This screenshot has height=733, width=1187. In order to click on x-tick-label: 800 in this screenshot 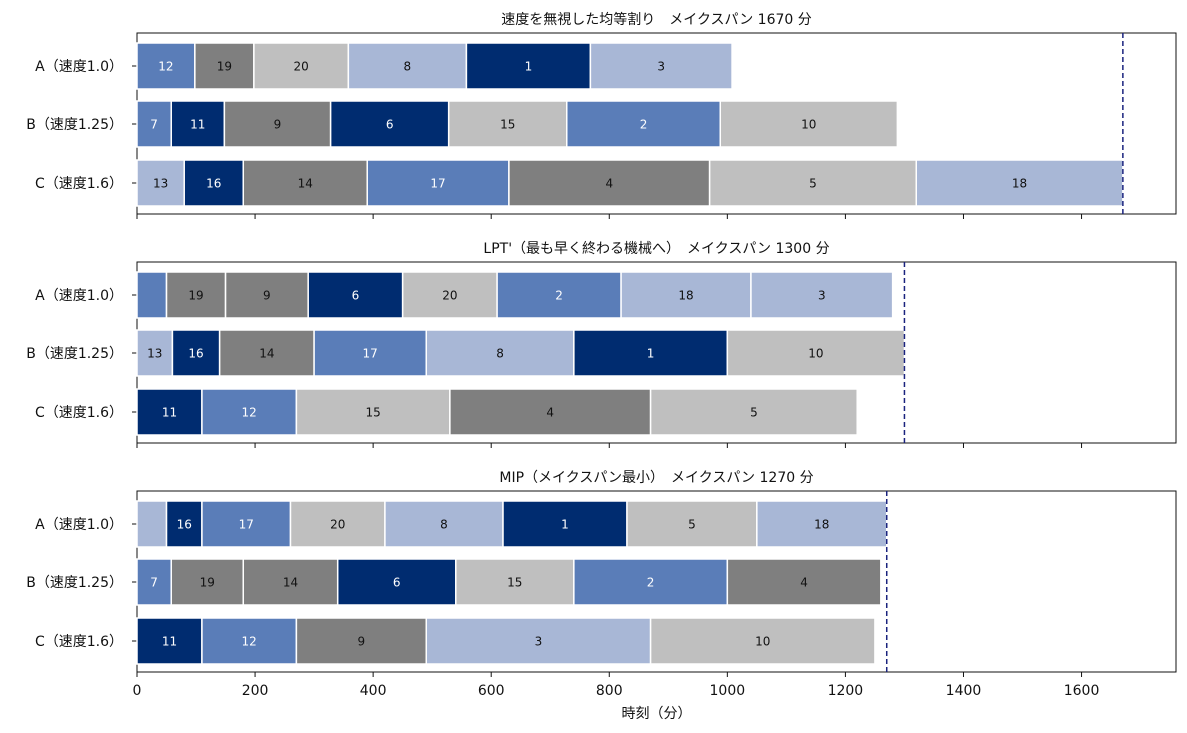, I will do `click(609, 691)`.